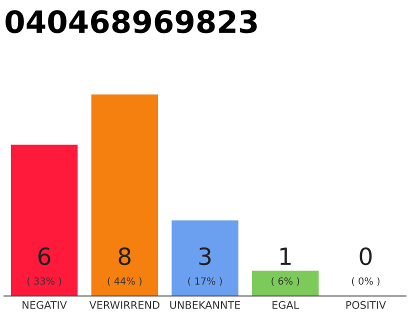 This screenshot has width=410, height=320. What do you see at coordinates (44, 281) in the screenshot?
I see `annotation: ( 33% )` at bounding box center [44, 281].